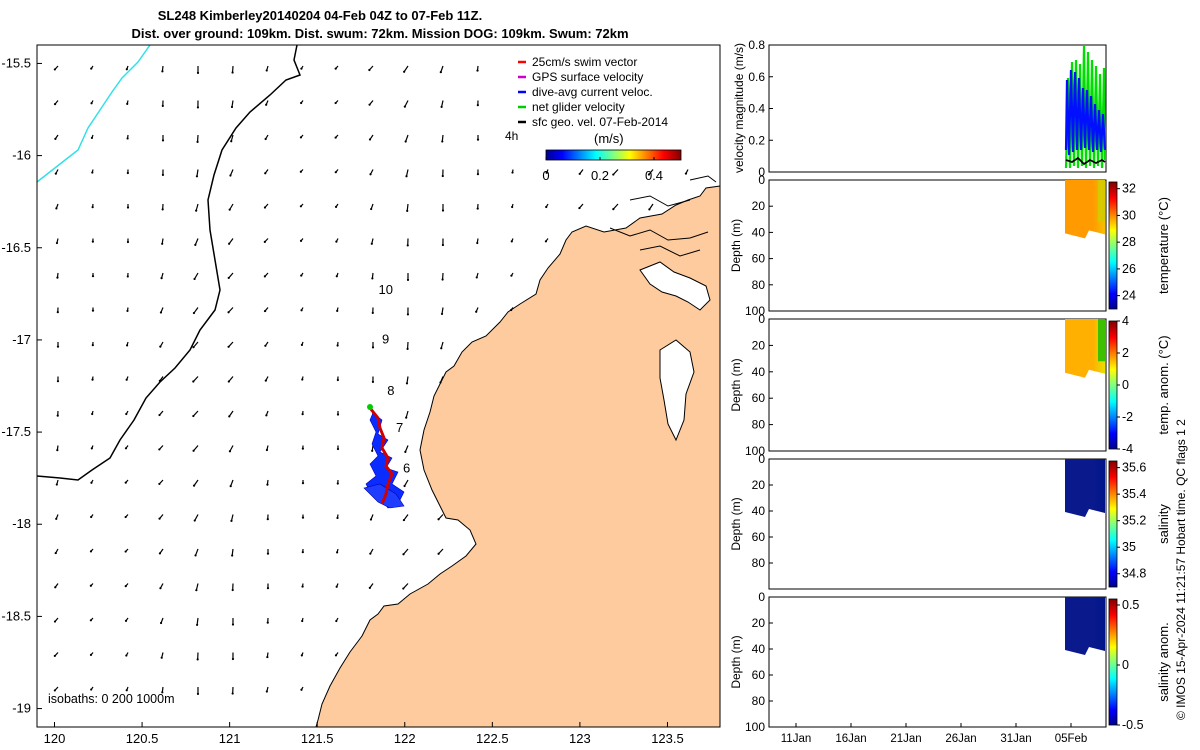 This screenshot has height=750, width=1200. Describe the element at coordinates (602, 170) in the screenshot. I see `map-colorbar-ticks: 0 0.2 0.4` at that location.